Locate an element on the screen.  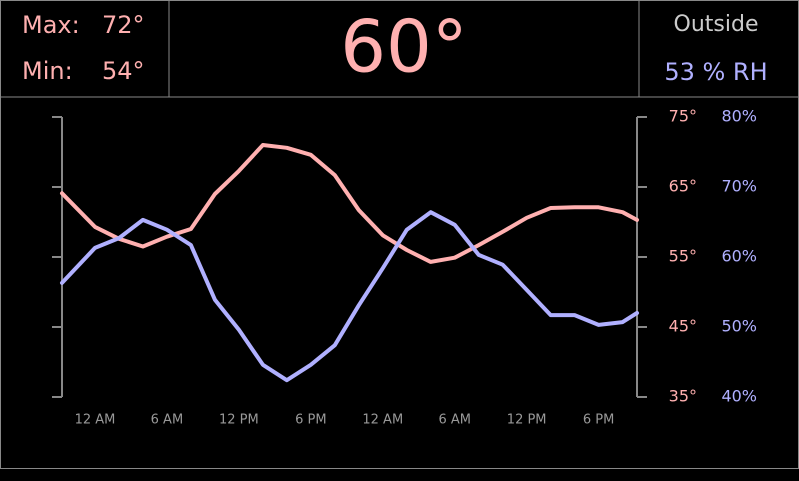
y2-tick-label: 70% is located at coordinates (739, 186).